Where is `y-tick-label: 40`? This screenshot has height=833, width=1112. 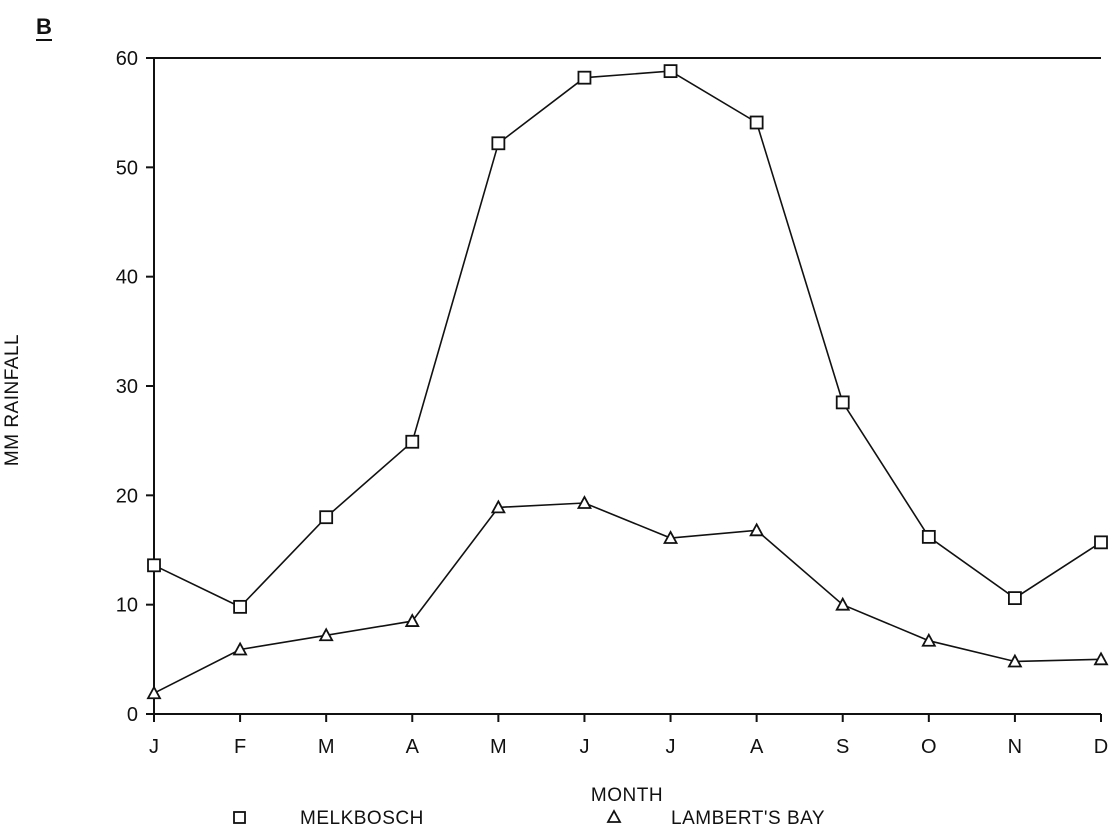 y-tick-label: 40 is located at coordinates (127, 278).